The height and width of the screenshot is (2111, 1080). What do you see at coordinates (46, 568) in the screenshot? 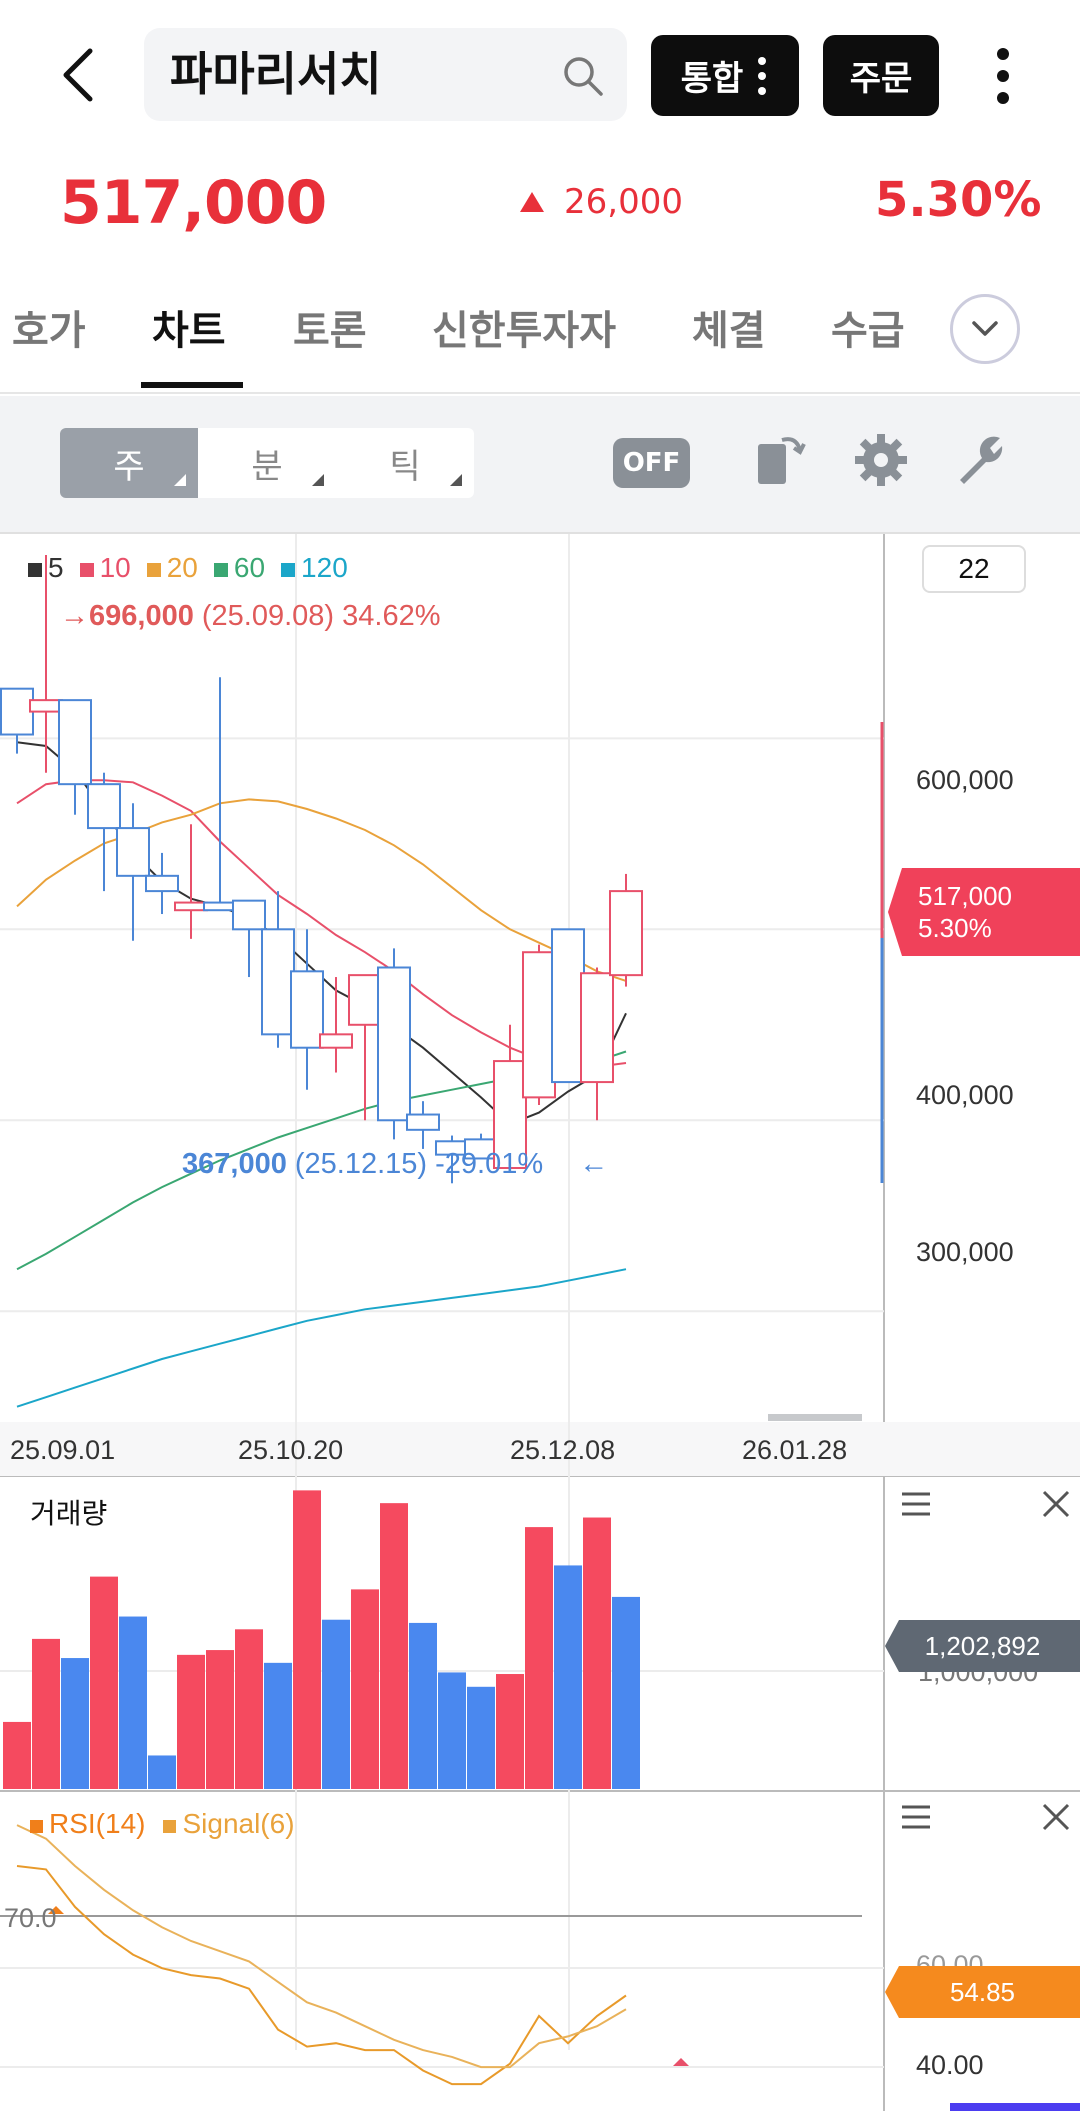
I see `legend-item-ma5: 5` at bounding box center [46, 568].